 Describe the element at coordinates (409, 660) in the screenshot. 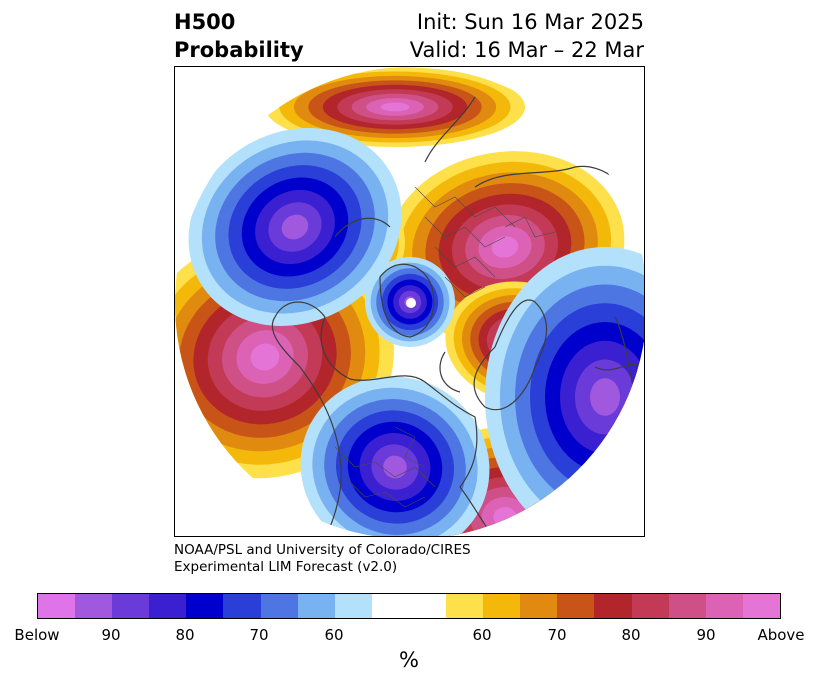

I see `colorbar-unit-label: %` at that location.